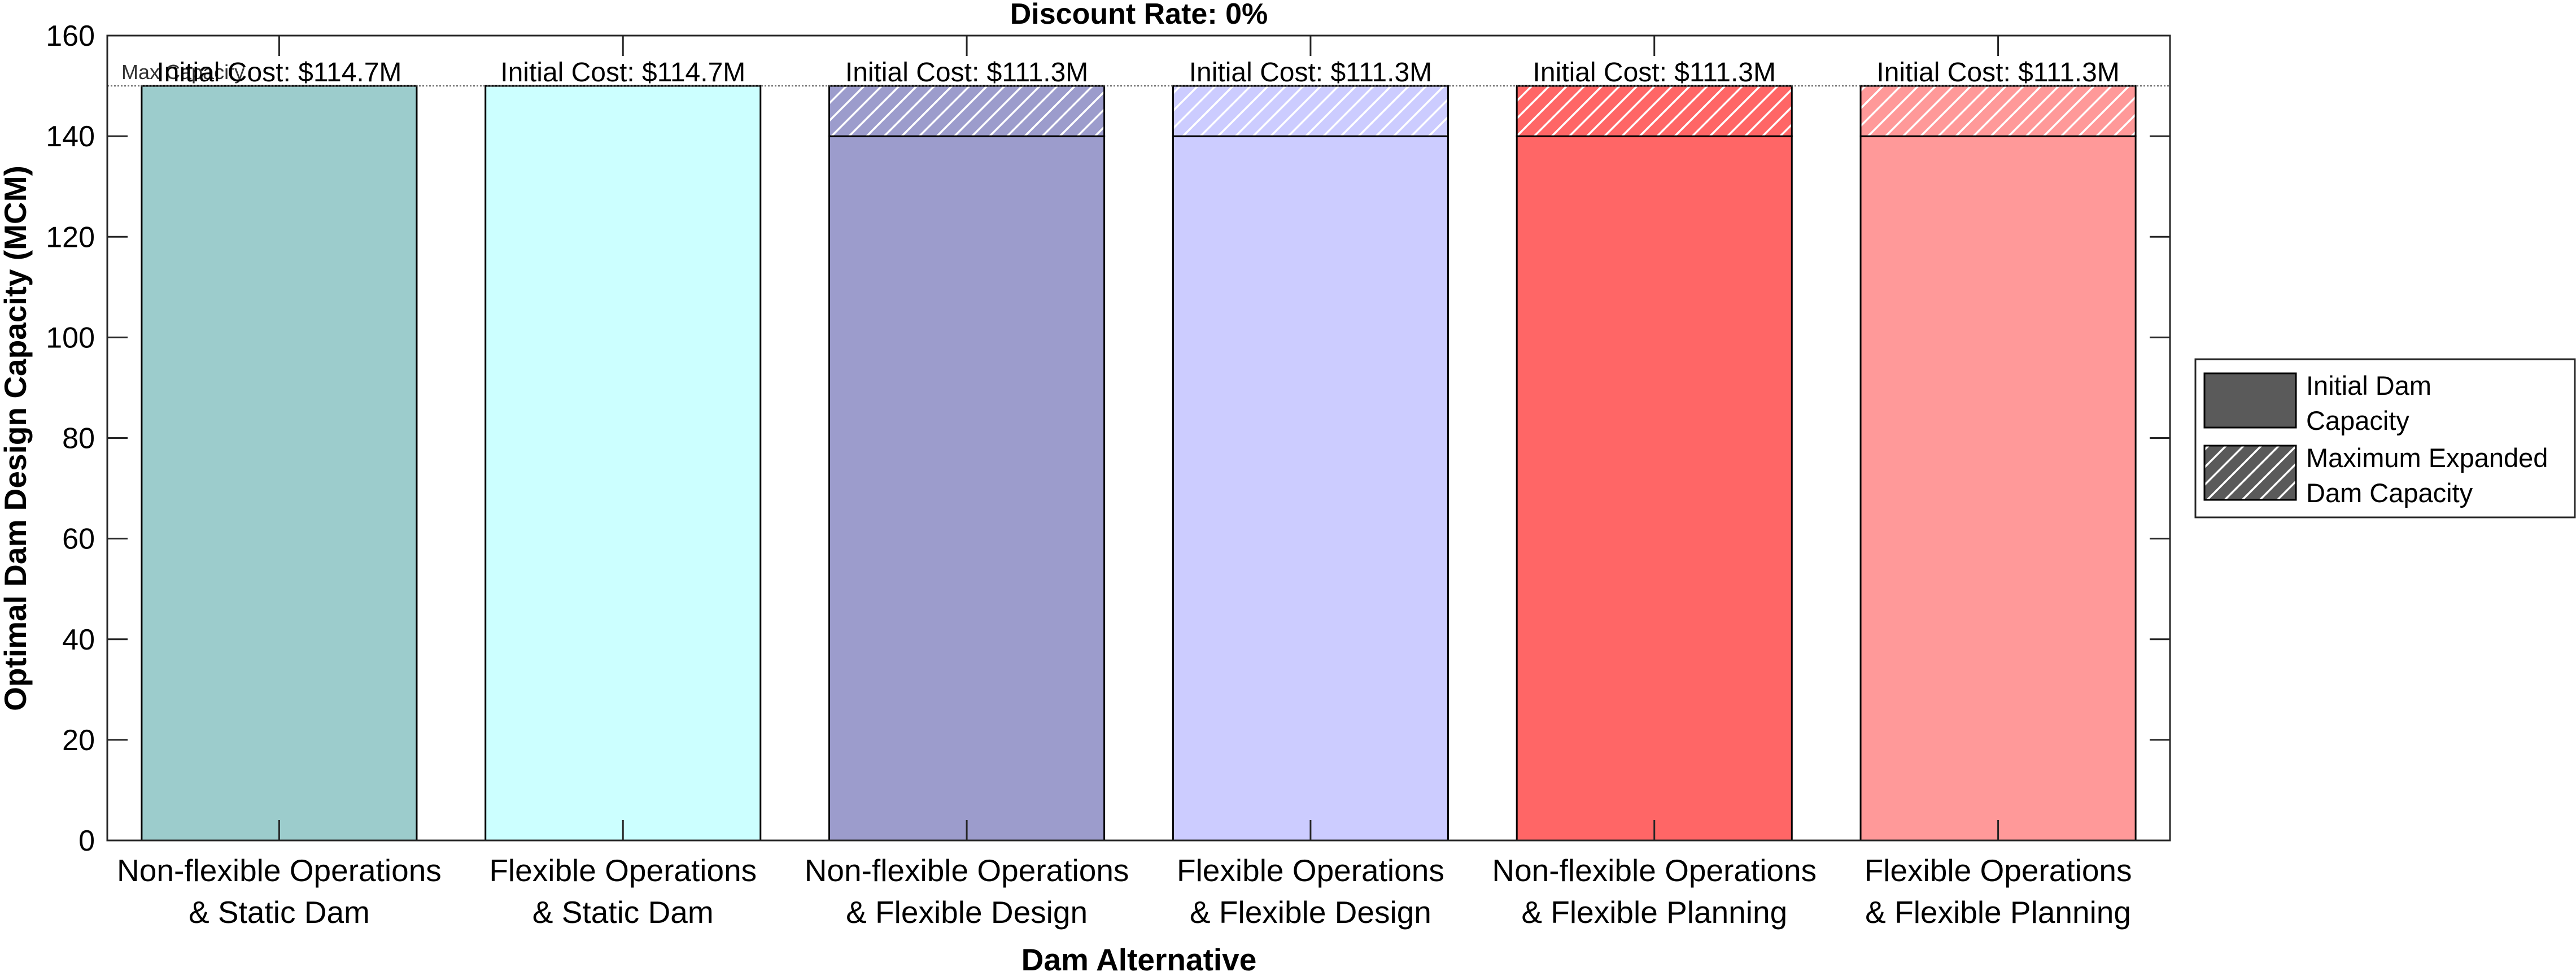 The width and height of the screenshot is (2576, 976). What do you see at coordinates (1310, 891) in the screenshot?
I see `x-tick-label: Flexible Operations & Flexible Design` at bounding box center [1310, 891].